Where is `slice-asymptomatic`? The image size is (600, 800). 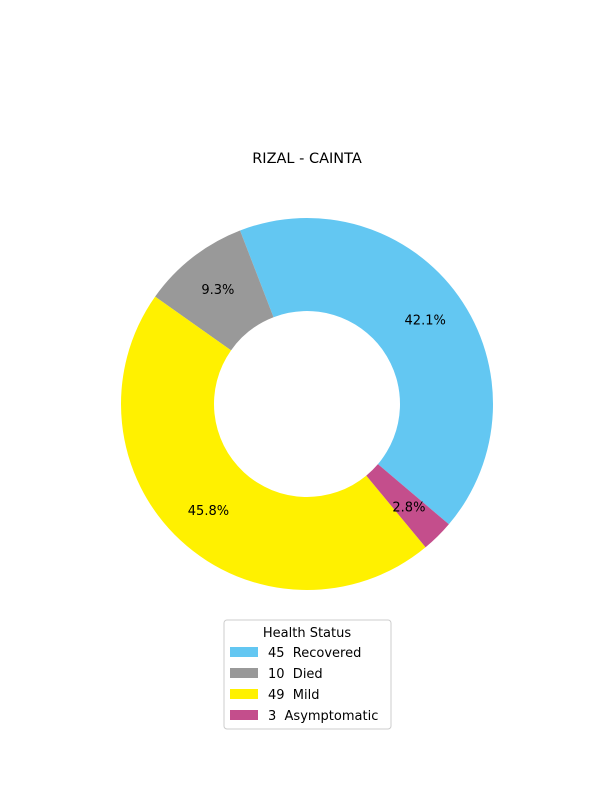 slice-asymptomatic is located at coordinates (407, 506).